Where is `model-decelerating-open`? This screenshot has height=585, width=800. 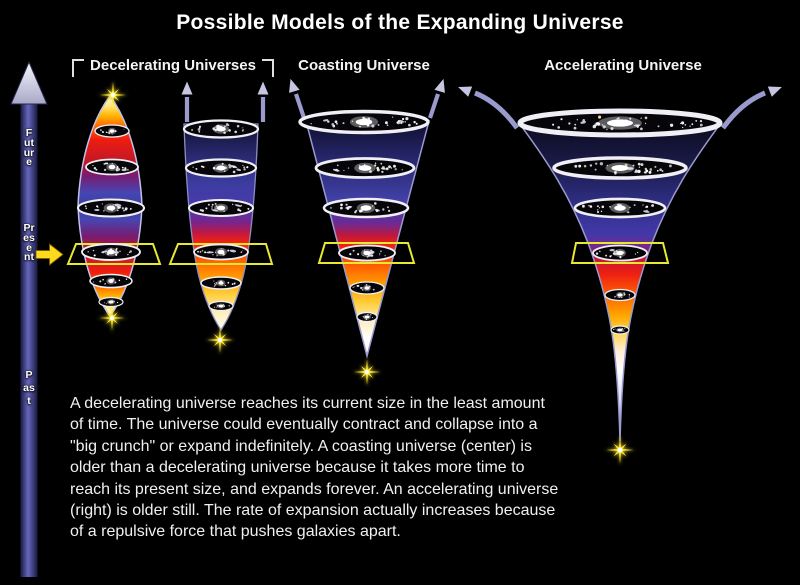 model-decelerating-open is located at coordinates (221, 218).